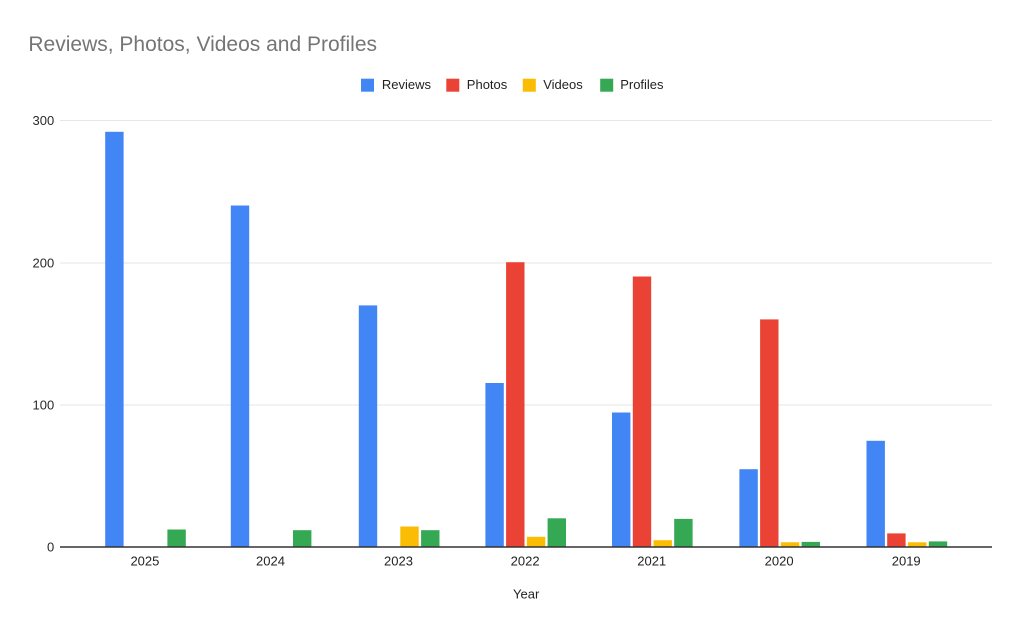  What do you see at coordinates (563, 84) in the screenshot?
I see `svg-text: Videos` at bounding box center [563, 84].